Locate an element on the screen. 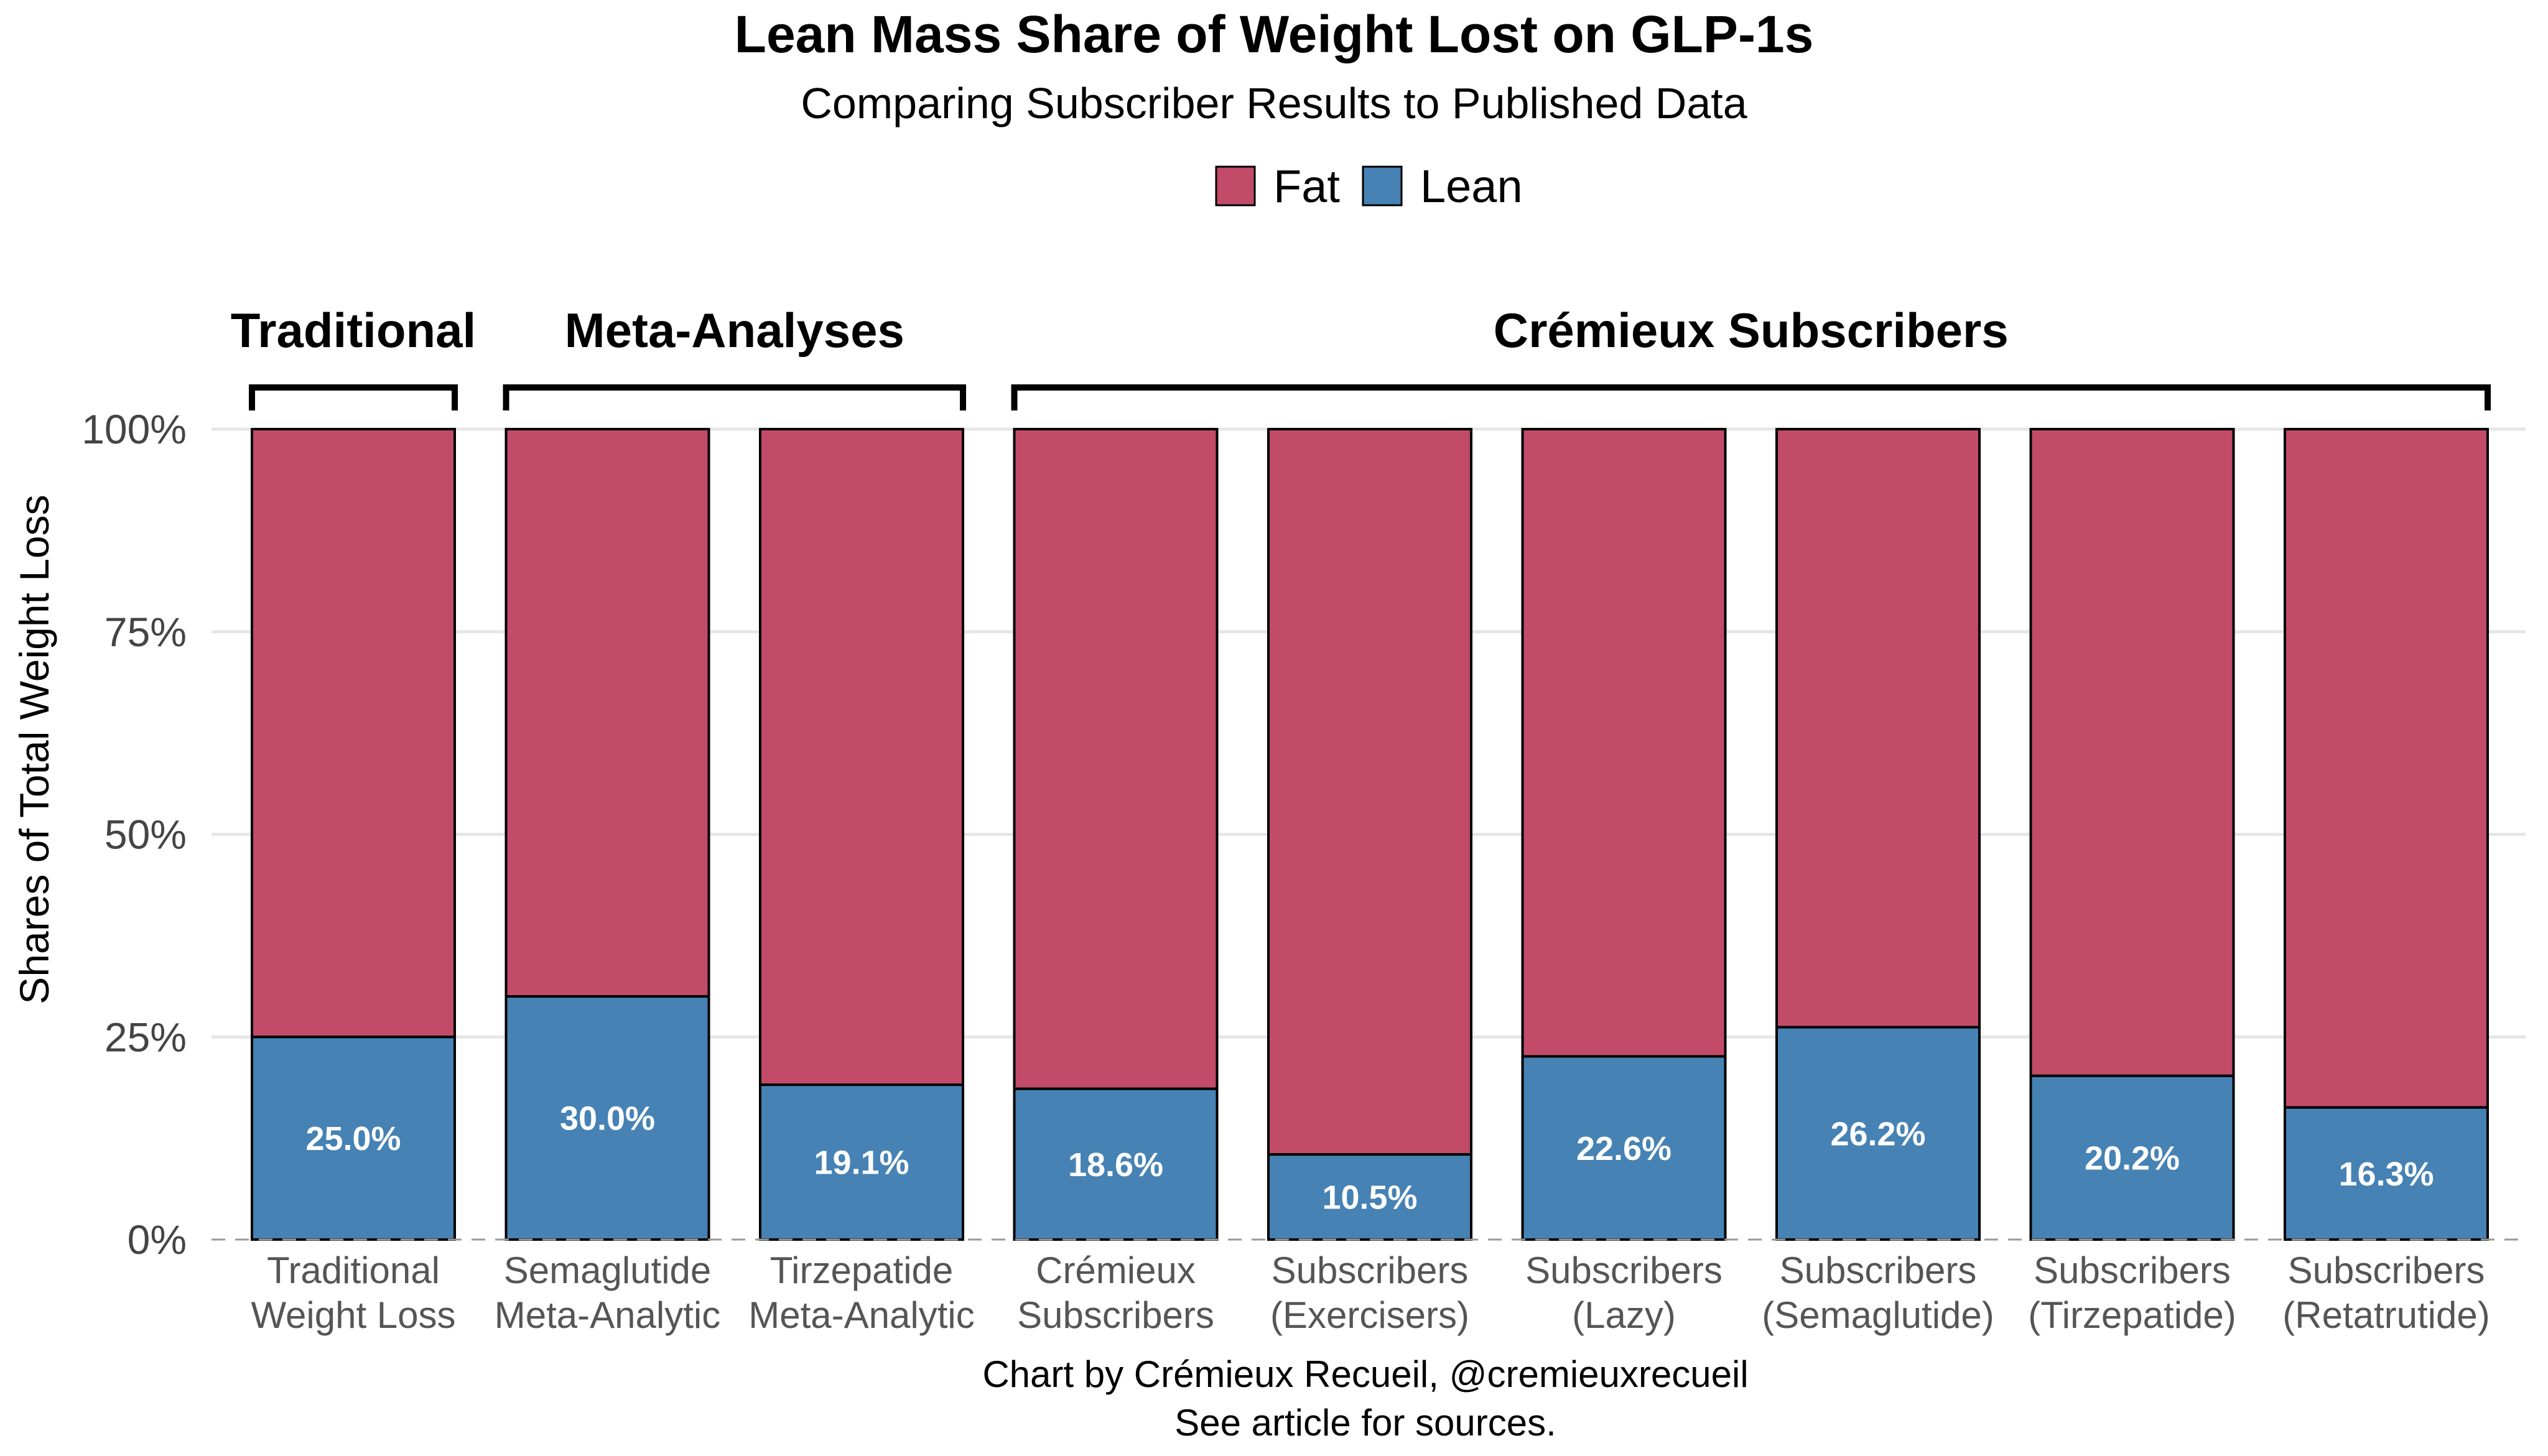 This screenshot has height=1456, width=2548. y-tick-label: 25% is located at coordinates (146, 1037).